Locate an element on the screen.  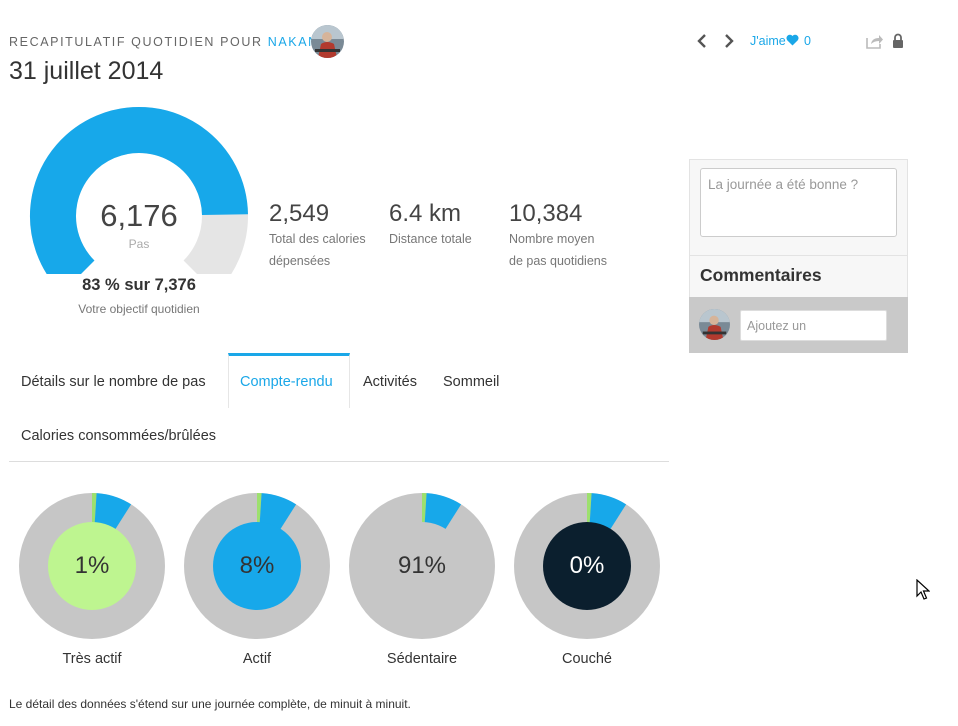
subtitle-prefix: RECAPITULATIF QUOTIDIEN POUR is located at coordinates (136, 42).